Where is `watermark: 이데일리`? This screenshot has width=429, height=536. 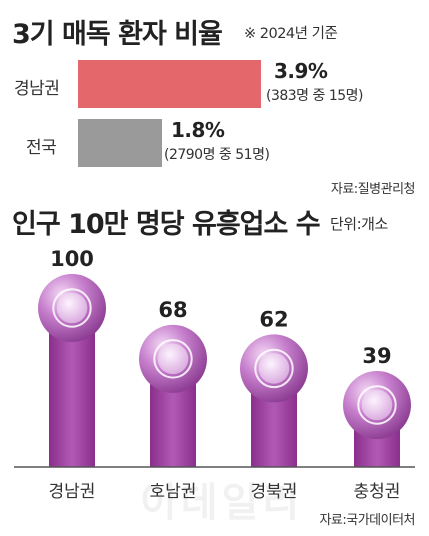 watermark: 이데일리 is located at coordinates (222, 503).